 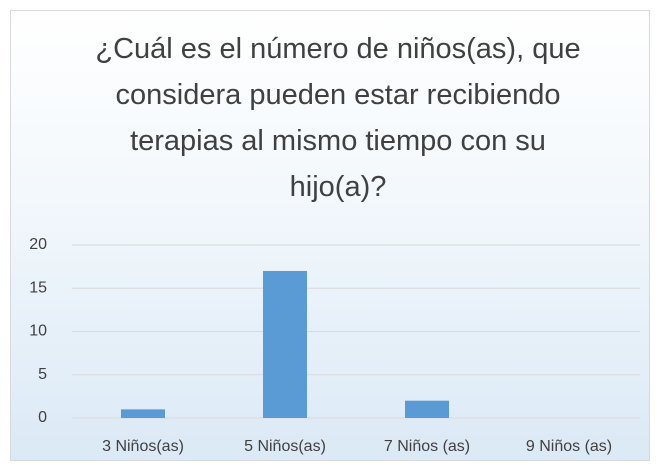 What do you see at coordinates (285, 446) in the screenshot?
I see `x-tick-label: 5 Niños(as)` at bounding box center [285, 446].